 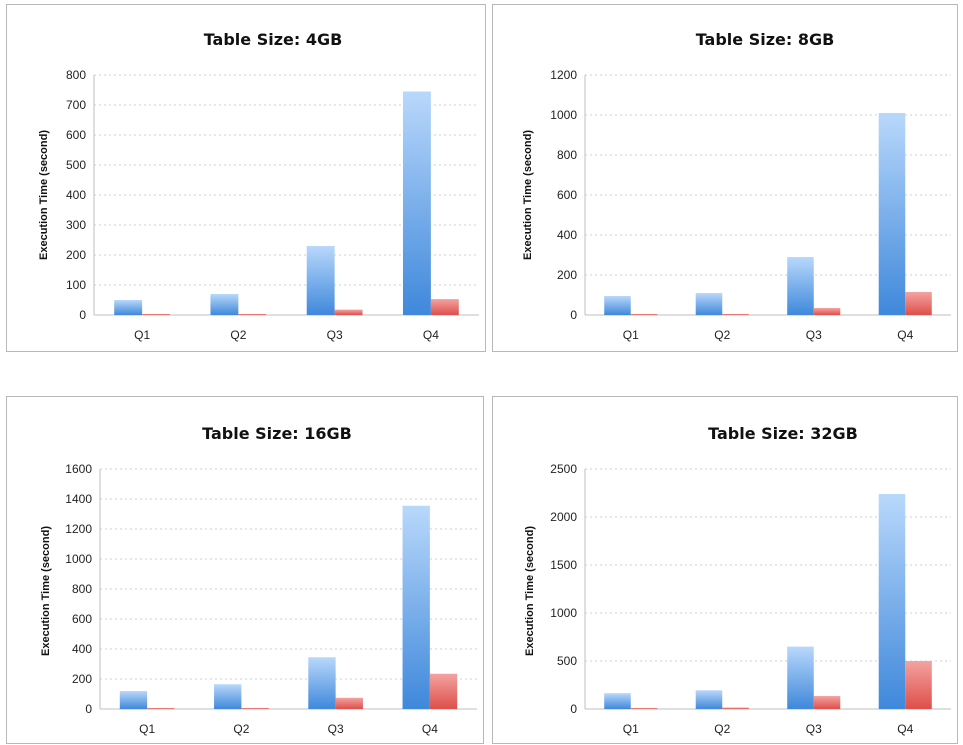 What do you see at coordinates (783, 433) in the screenshot?
I see `chart-title: Table Size: 32GB` at bounding box center [783, 433].